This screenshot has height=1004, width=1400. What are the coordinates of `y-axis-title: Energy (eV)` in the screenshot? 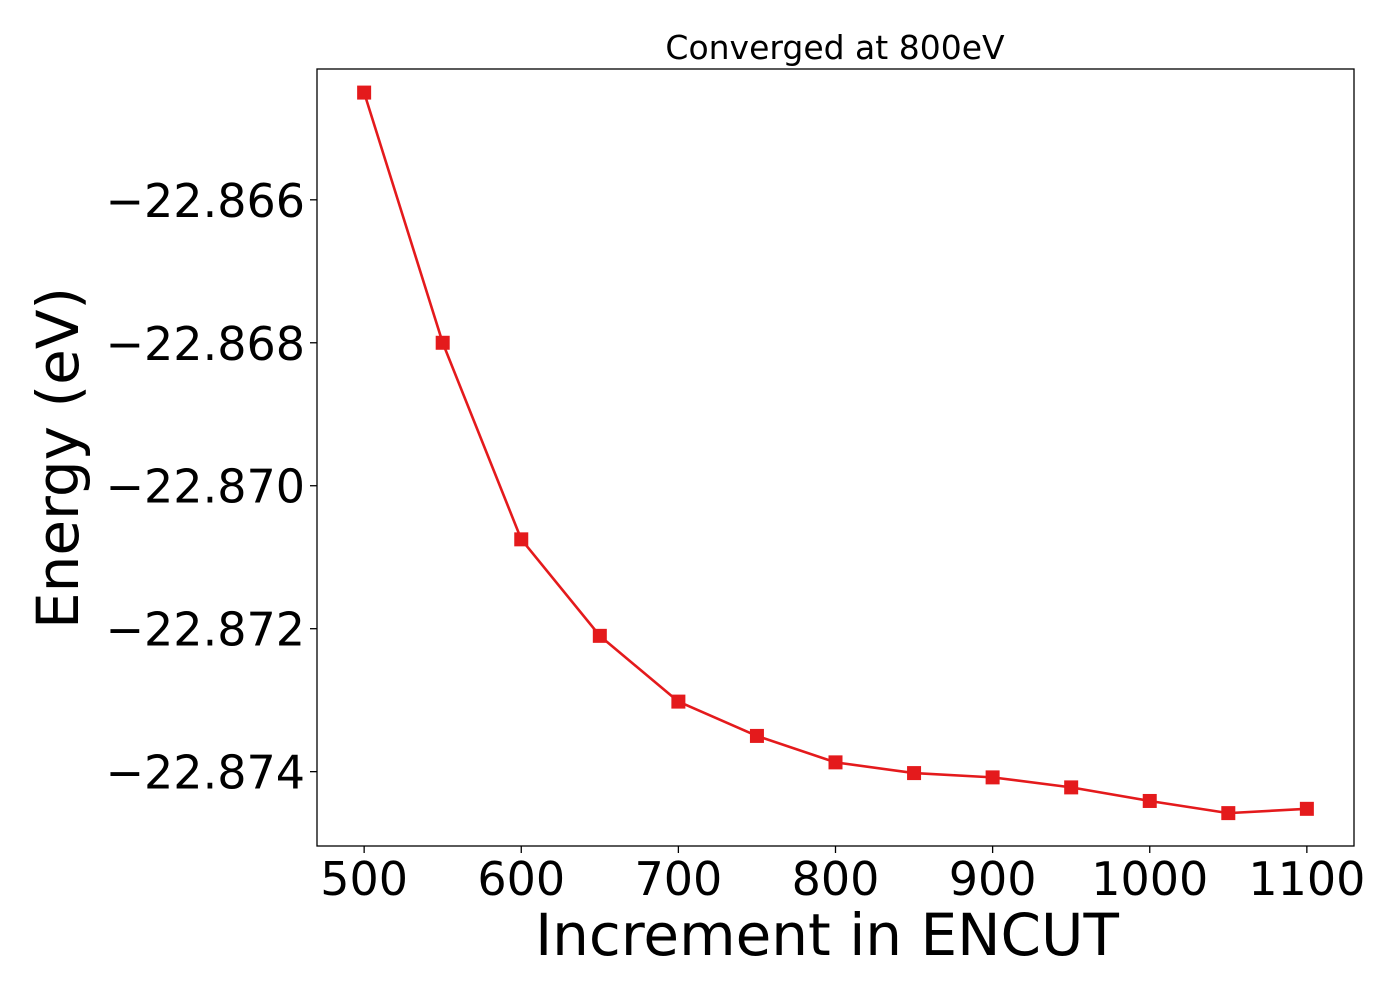 It's located at (58, 458).